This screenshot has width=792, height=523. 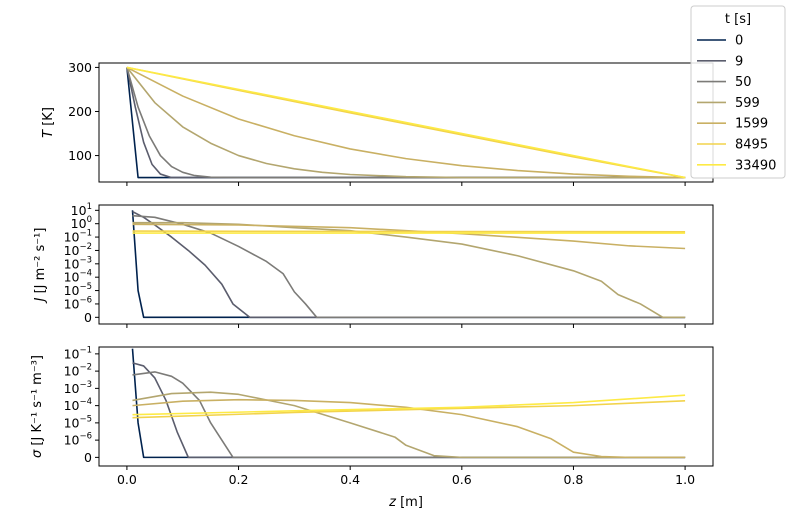 I want to click on temperature-y-axis-label: T [K], so click(x=48, y=122).